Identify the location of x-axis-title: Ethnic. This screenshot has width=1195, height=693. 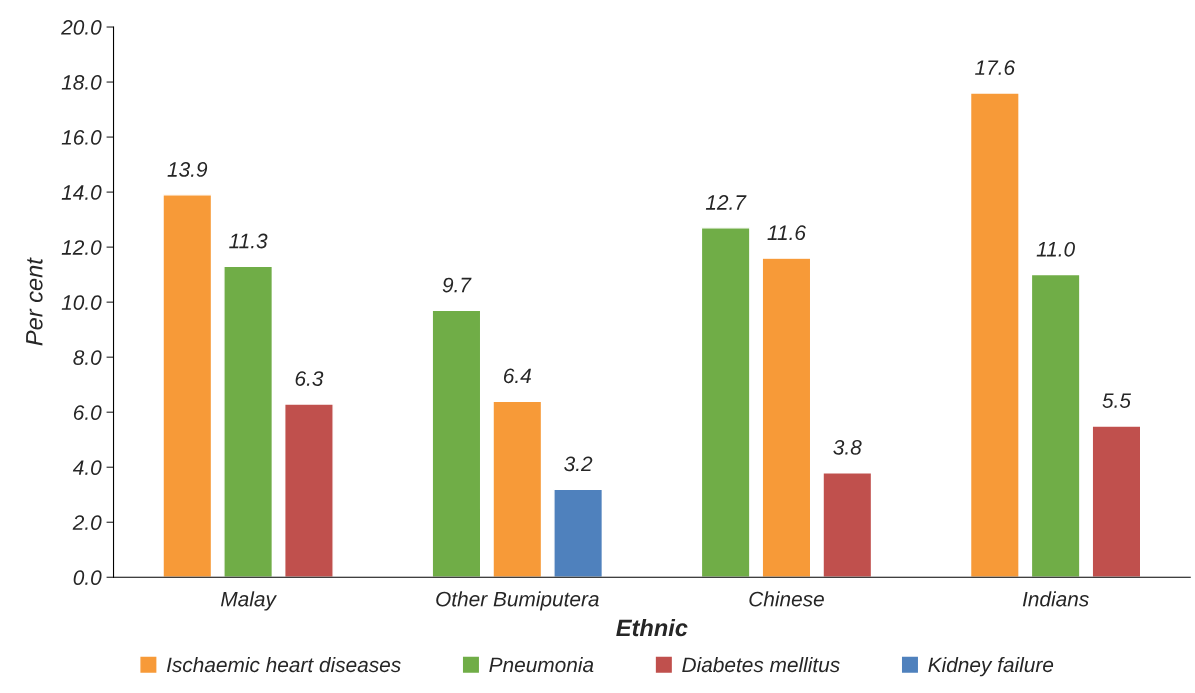
(652, 627).